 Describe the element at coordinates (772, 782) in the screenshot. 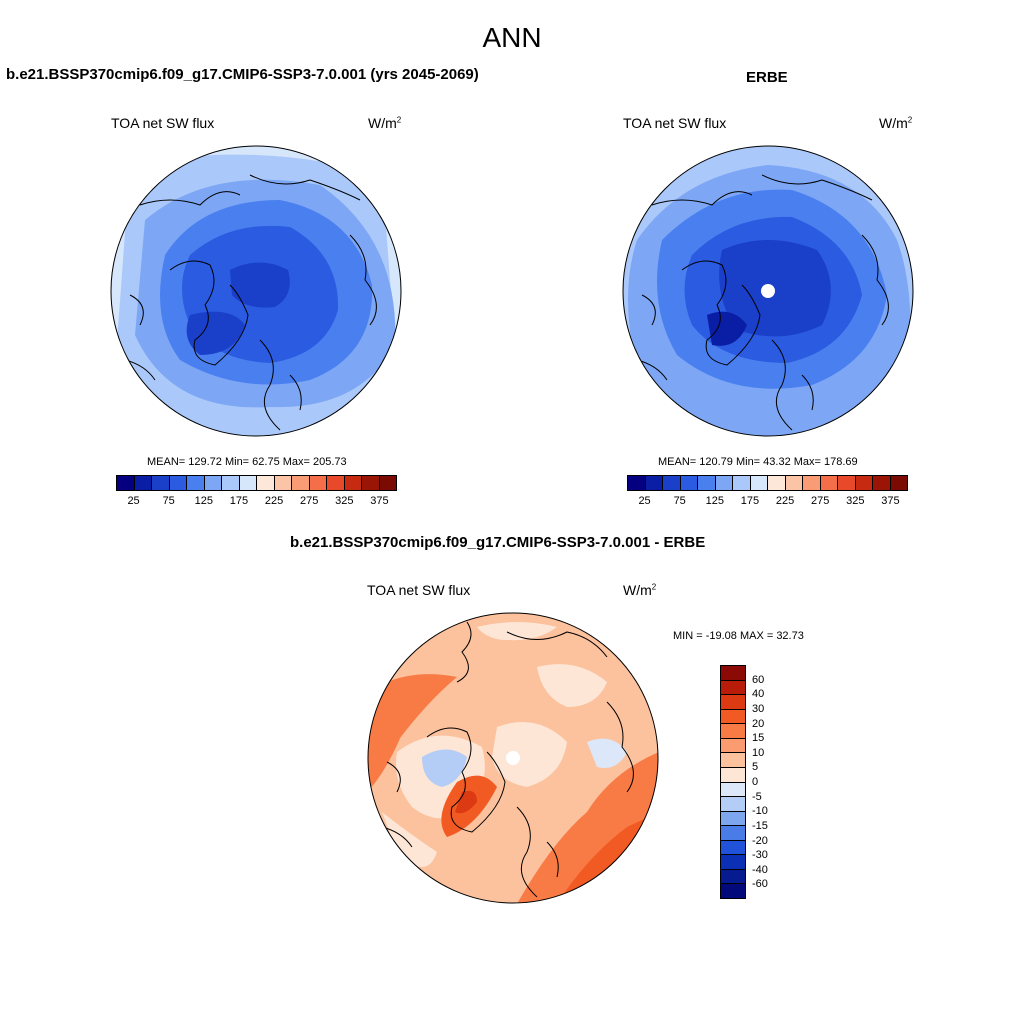

I see `diff-colorbar-ticks: 60 40 30 20 15 10 5 0 -5 -10 -15 -20 -30 -40 -60` at that location.